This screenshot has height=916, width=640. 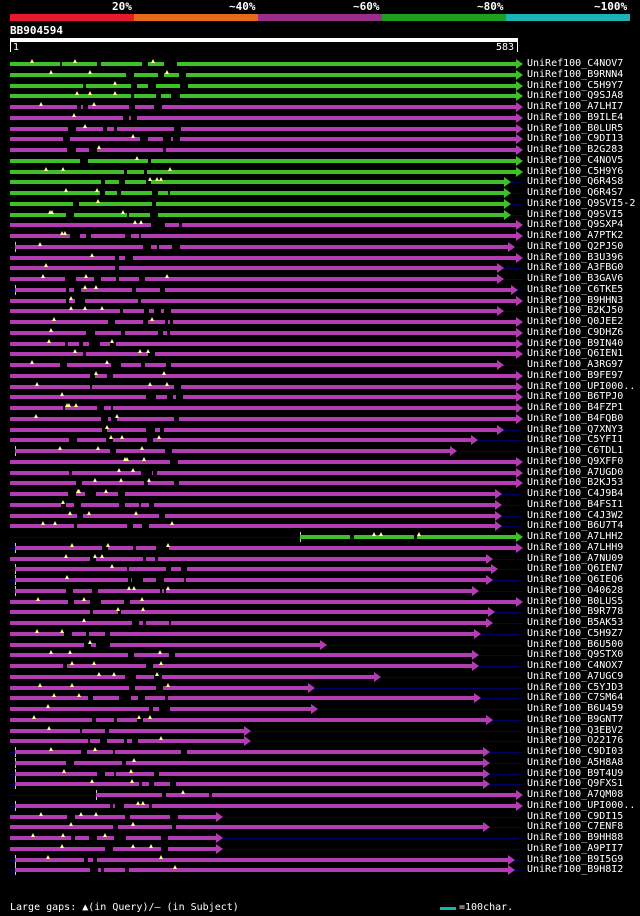 I want to click on hit-row: UniRef100_A5H8A8, so click(x=320, y=762).